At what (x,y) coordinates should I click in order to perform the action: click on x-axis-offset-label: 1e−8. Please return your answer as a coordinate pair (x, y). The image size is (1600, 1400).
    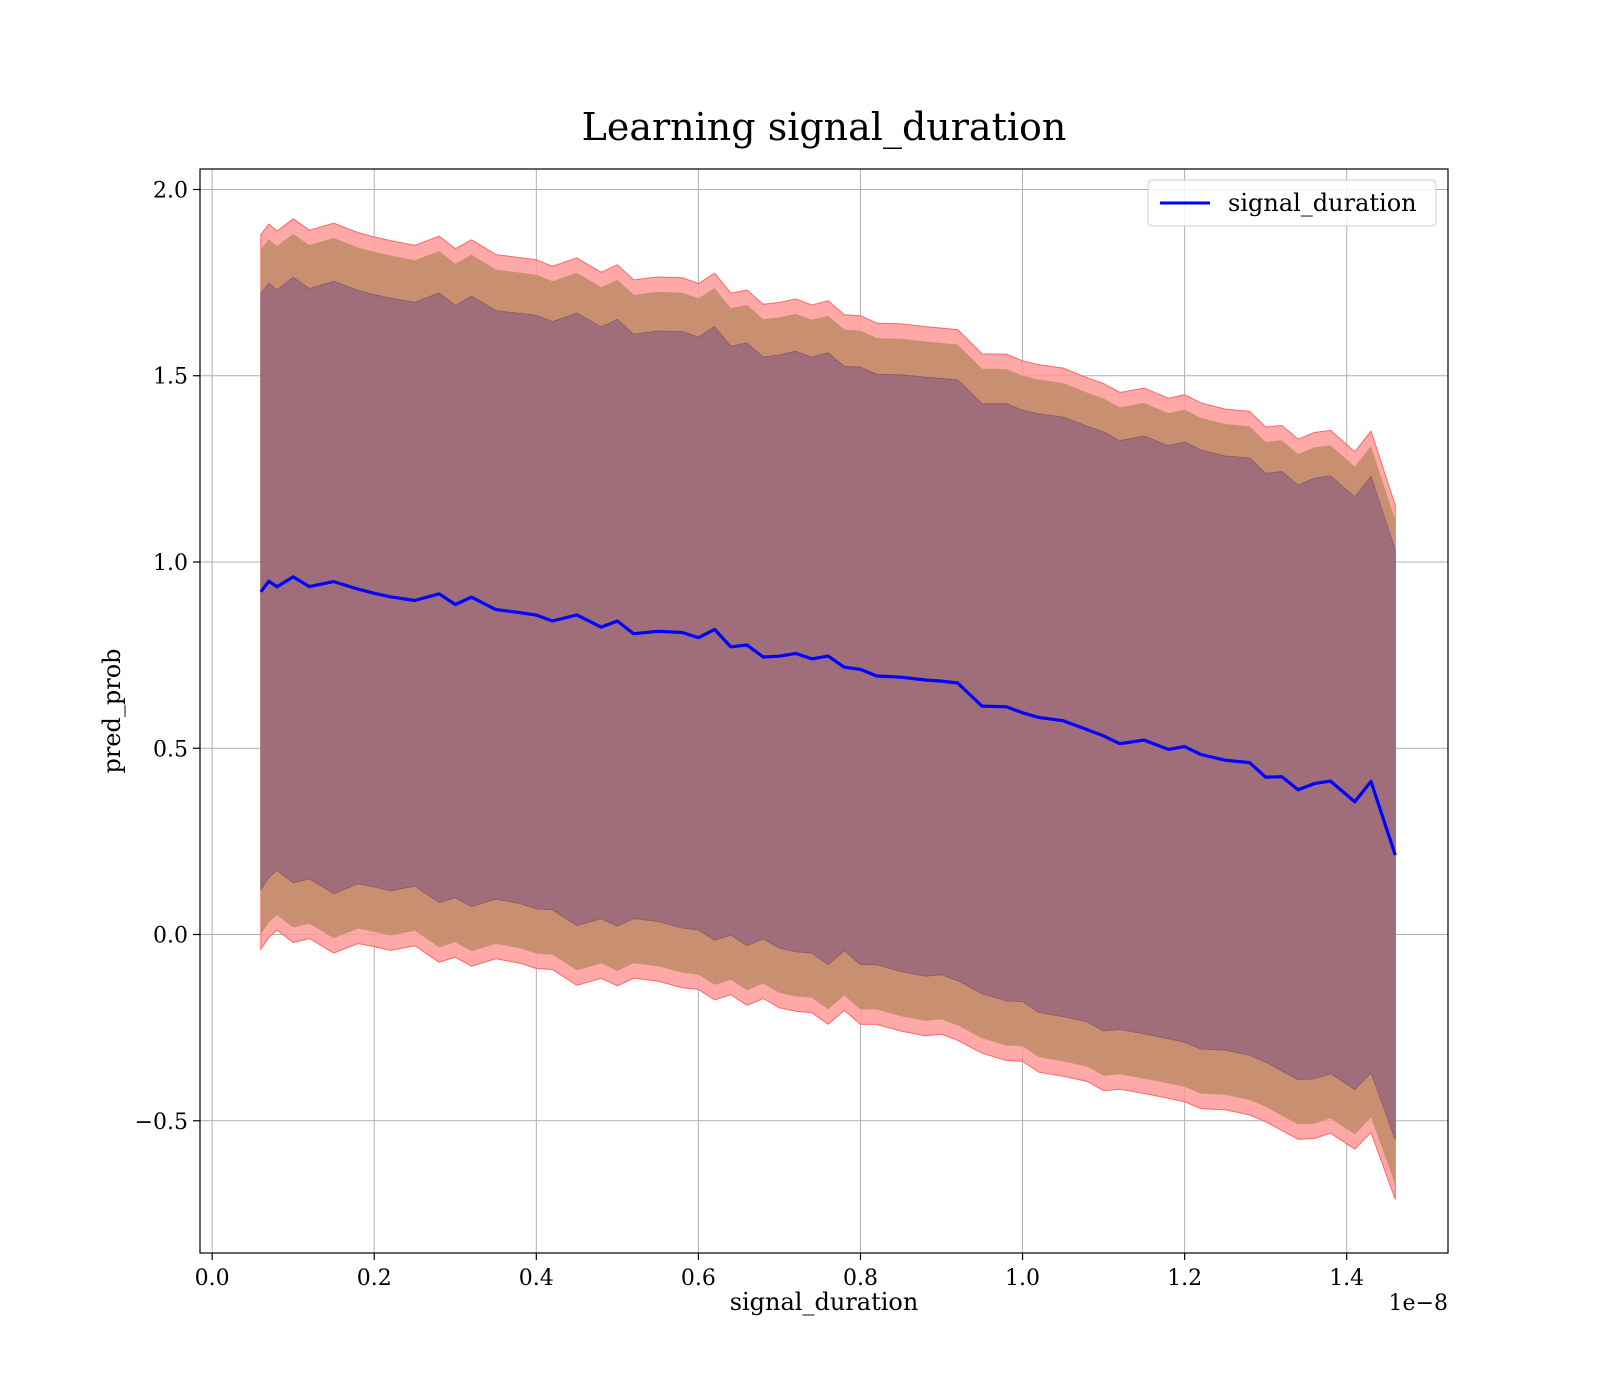
    Looking at the image, I should click on (1418, 1303).